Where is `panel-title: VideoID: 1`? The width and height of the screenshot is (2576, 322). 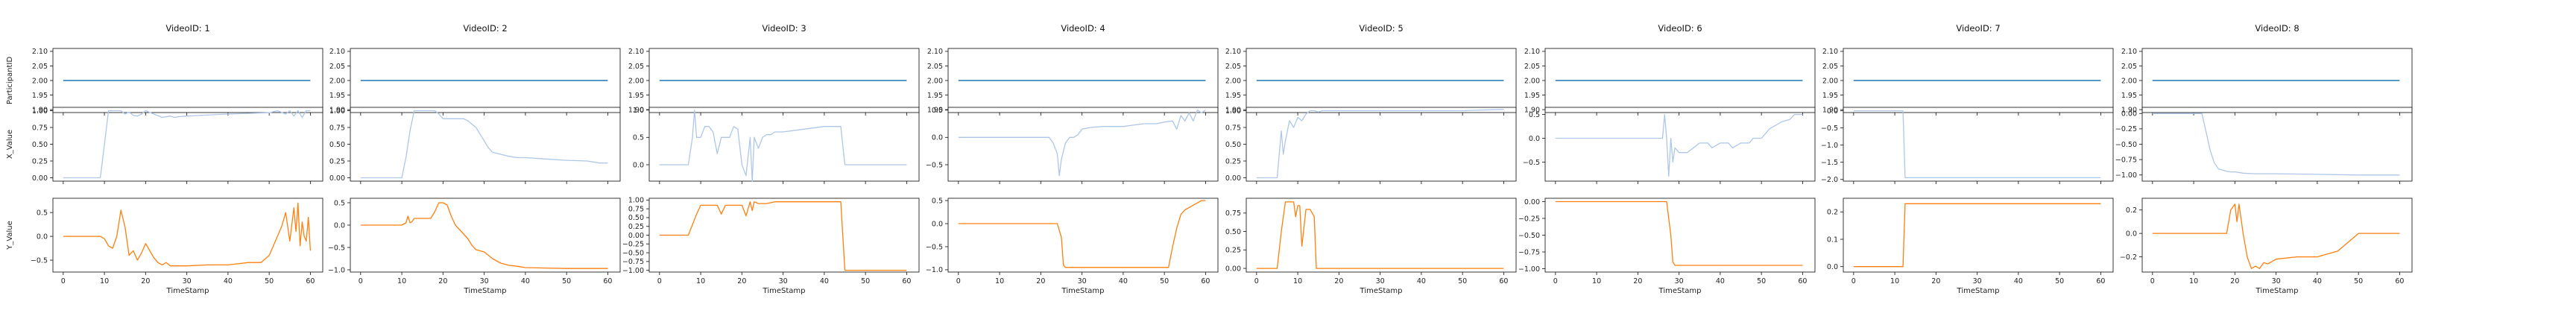 panel-title: VideoID: 1 is located at coordinates (187, 28).